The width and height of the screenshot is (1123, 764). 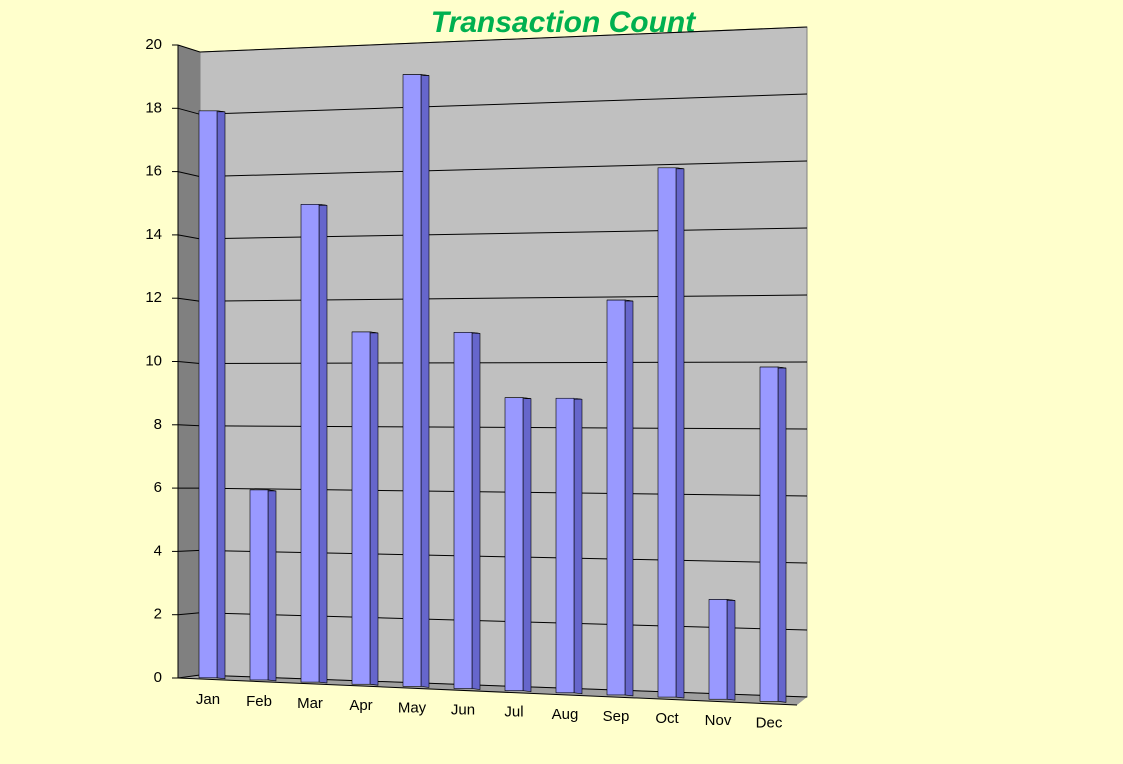 What do you see at coordinates (158, 614) in the screenshot?
I see `y-tick-label: 2` at bounding box center [158, 614].